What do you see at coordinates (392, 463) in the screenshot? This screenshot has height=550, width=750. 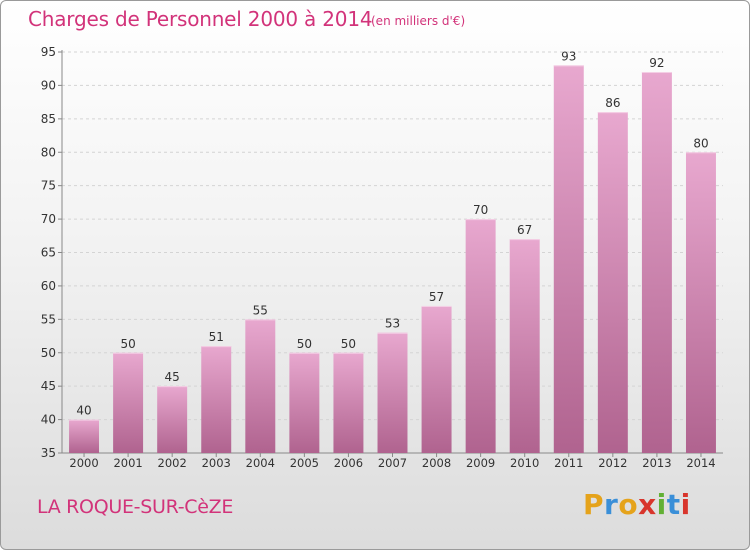 I see `x-tick-label: 2007` at bounding box center [392, 463].